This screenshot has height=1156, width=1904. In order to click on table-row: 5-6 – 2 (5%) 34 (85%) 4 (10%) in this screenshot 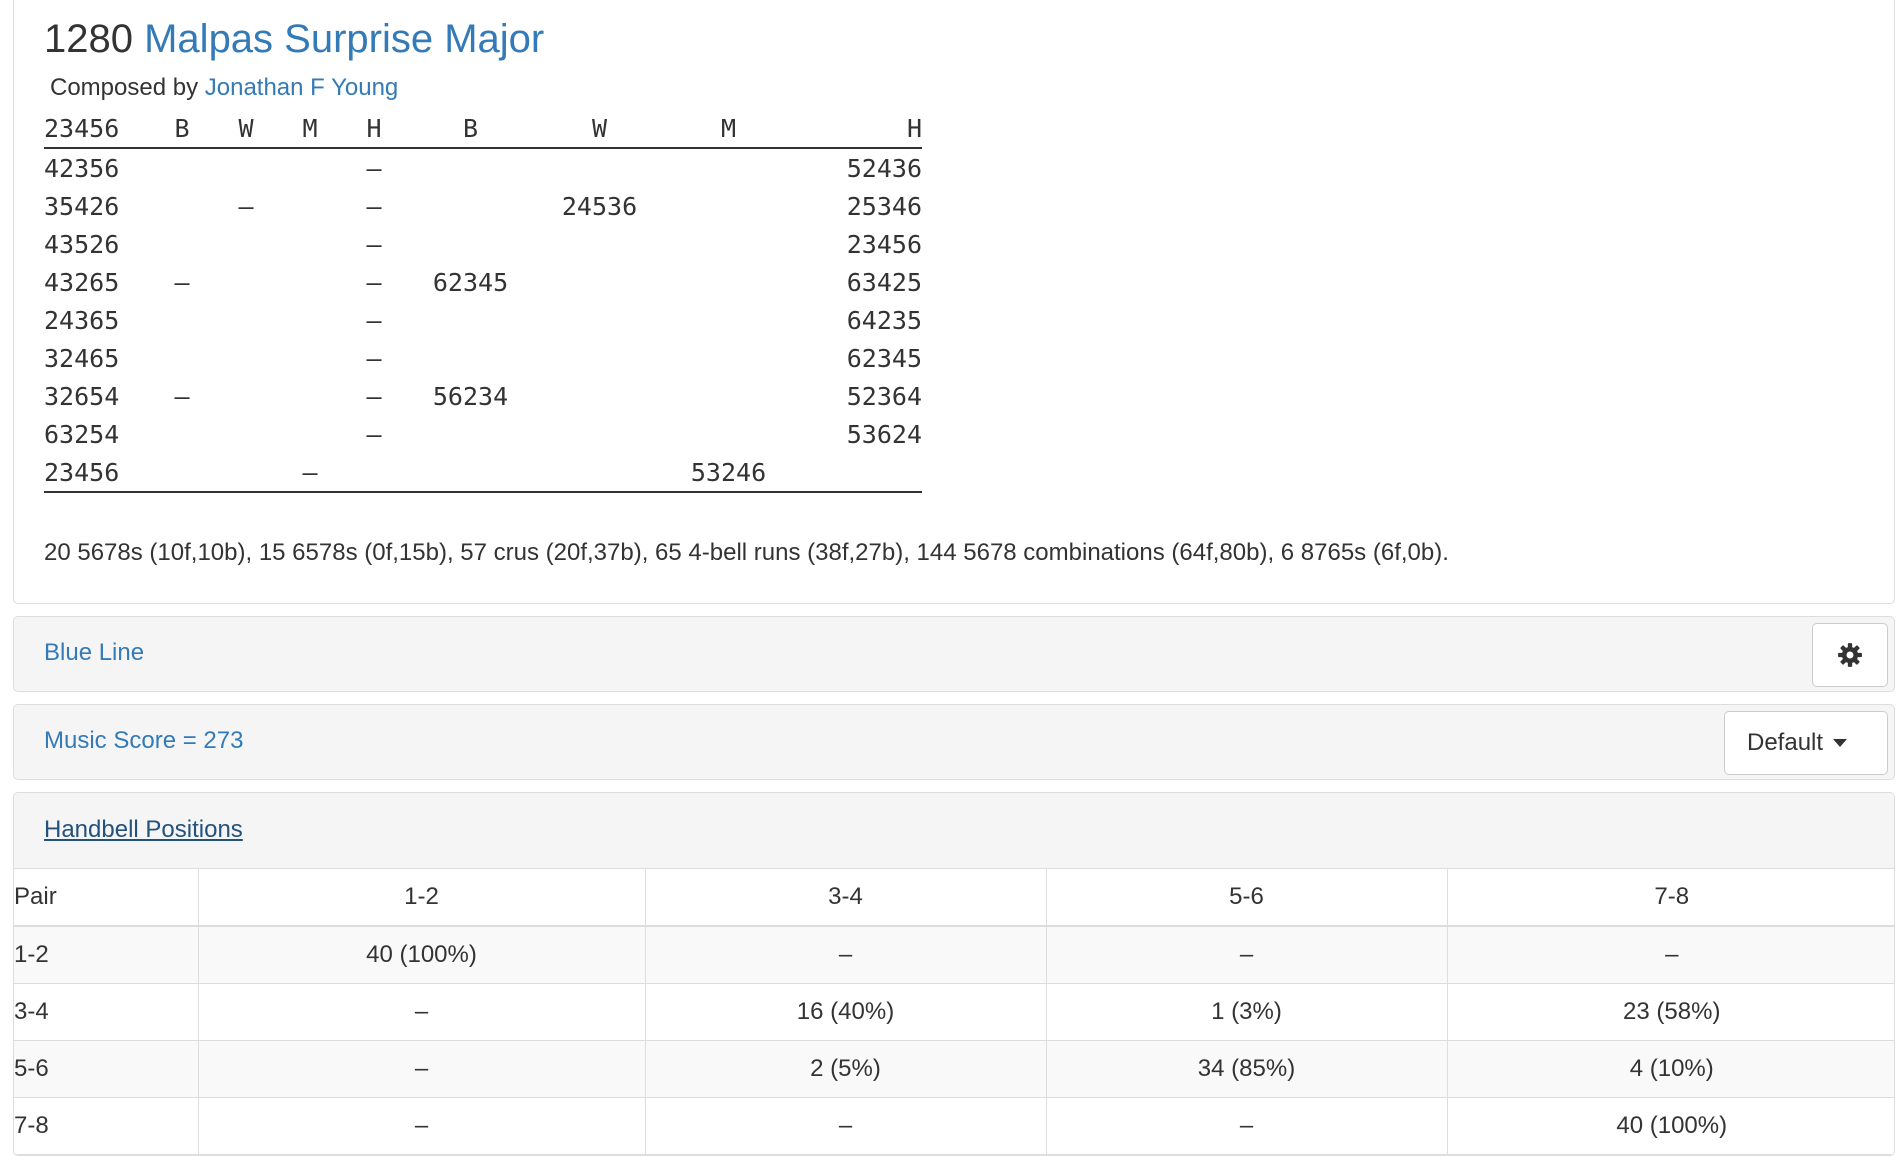, I will do `click(954, 1069)`.